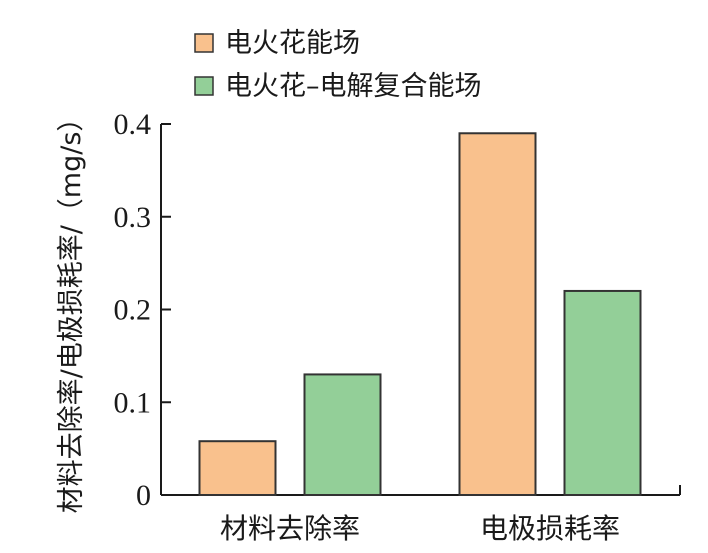  Describe the element at coordinates (338, 65) in the screenshot. I see `legend: 电火花能场 电火花–电解复合能场` at that location.